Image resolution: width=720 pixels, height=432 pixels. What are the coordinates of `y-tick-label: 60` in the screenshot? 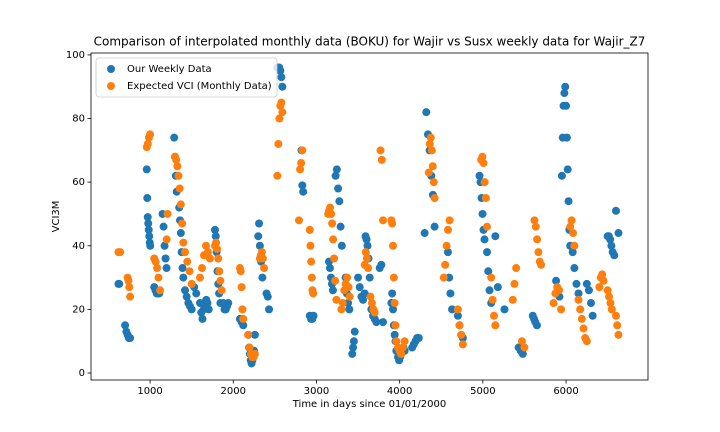 It's located at (78, 182).